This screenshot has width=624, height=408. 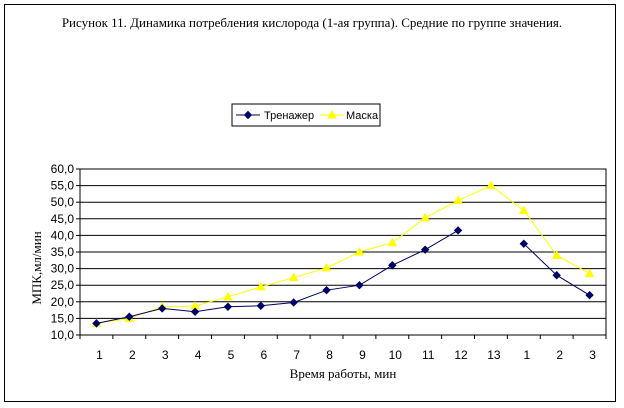 I want to click on y-tick-label: 45,0, so click(x=63, y=219).